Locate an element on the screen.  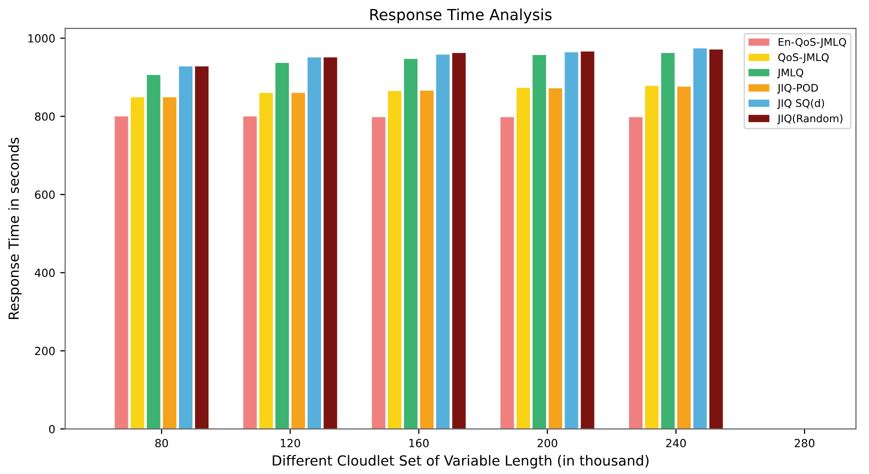
x-tick-label: 80 is located at coordinates (161, 443).